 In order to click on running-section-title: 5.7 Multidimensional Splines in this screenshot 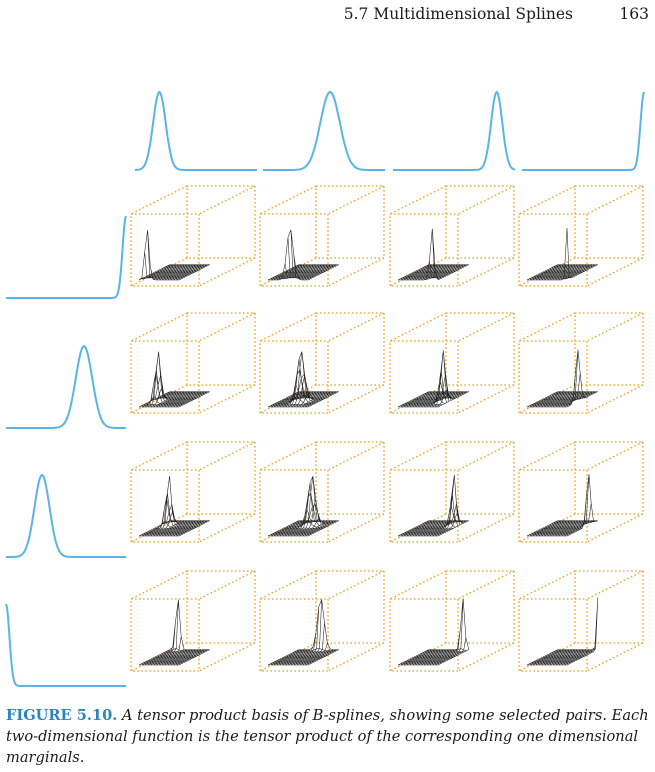, I will do `click(458, 14)`.